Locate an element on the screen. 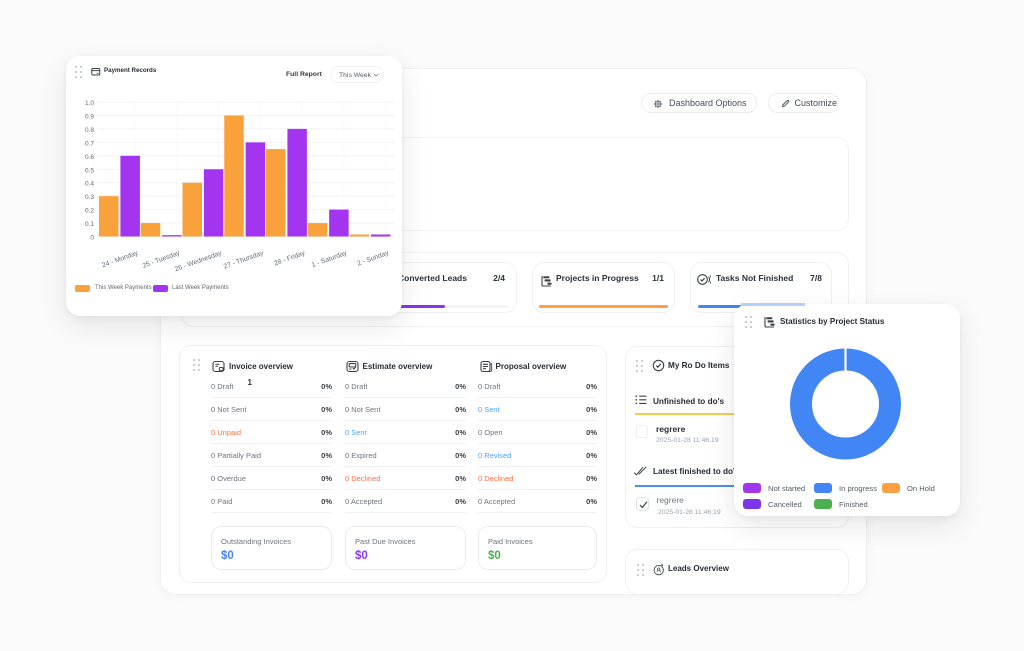 This screenshot has width=1024, height=651. svg-text: 0.6 is located at coordinates (89, 157).